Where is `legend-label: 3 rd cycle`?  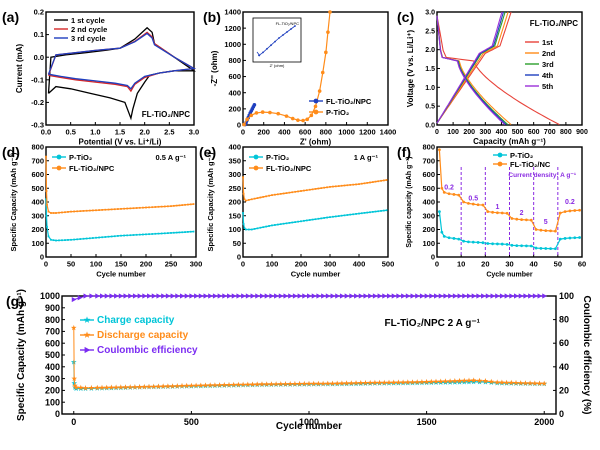
legend-label: 3 rd cycle is located at coordinates (88, 38).